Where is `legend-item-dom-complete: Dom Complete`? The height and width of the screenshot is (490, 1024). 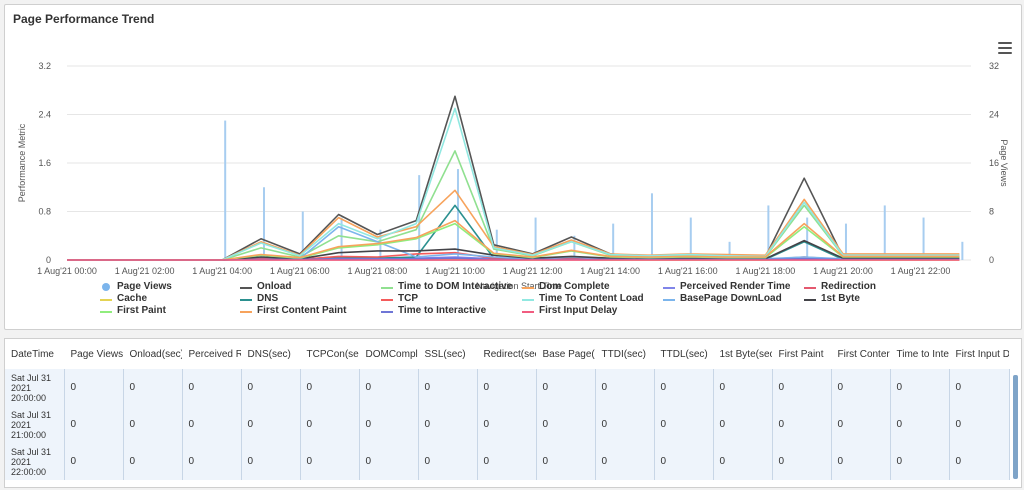 legend-item-dom-complete: Dom Complete is located at coordinates (566, 286).